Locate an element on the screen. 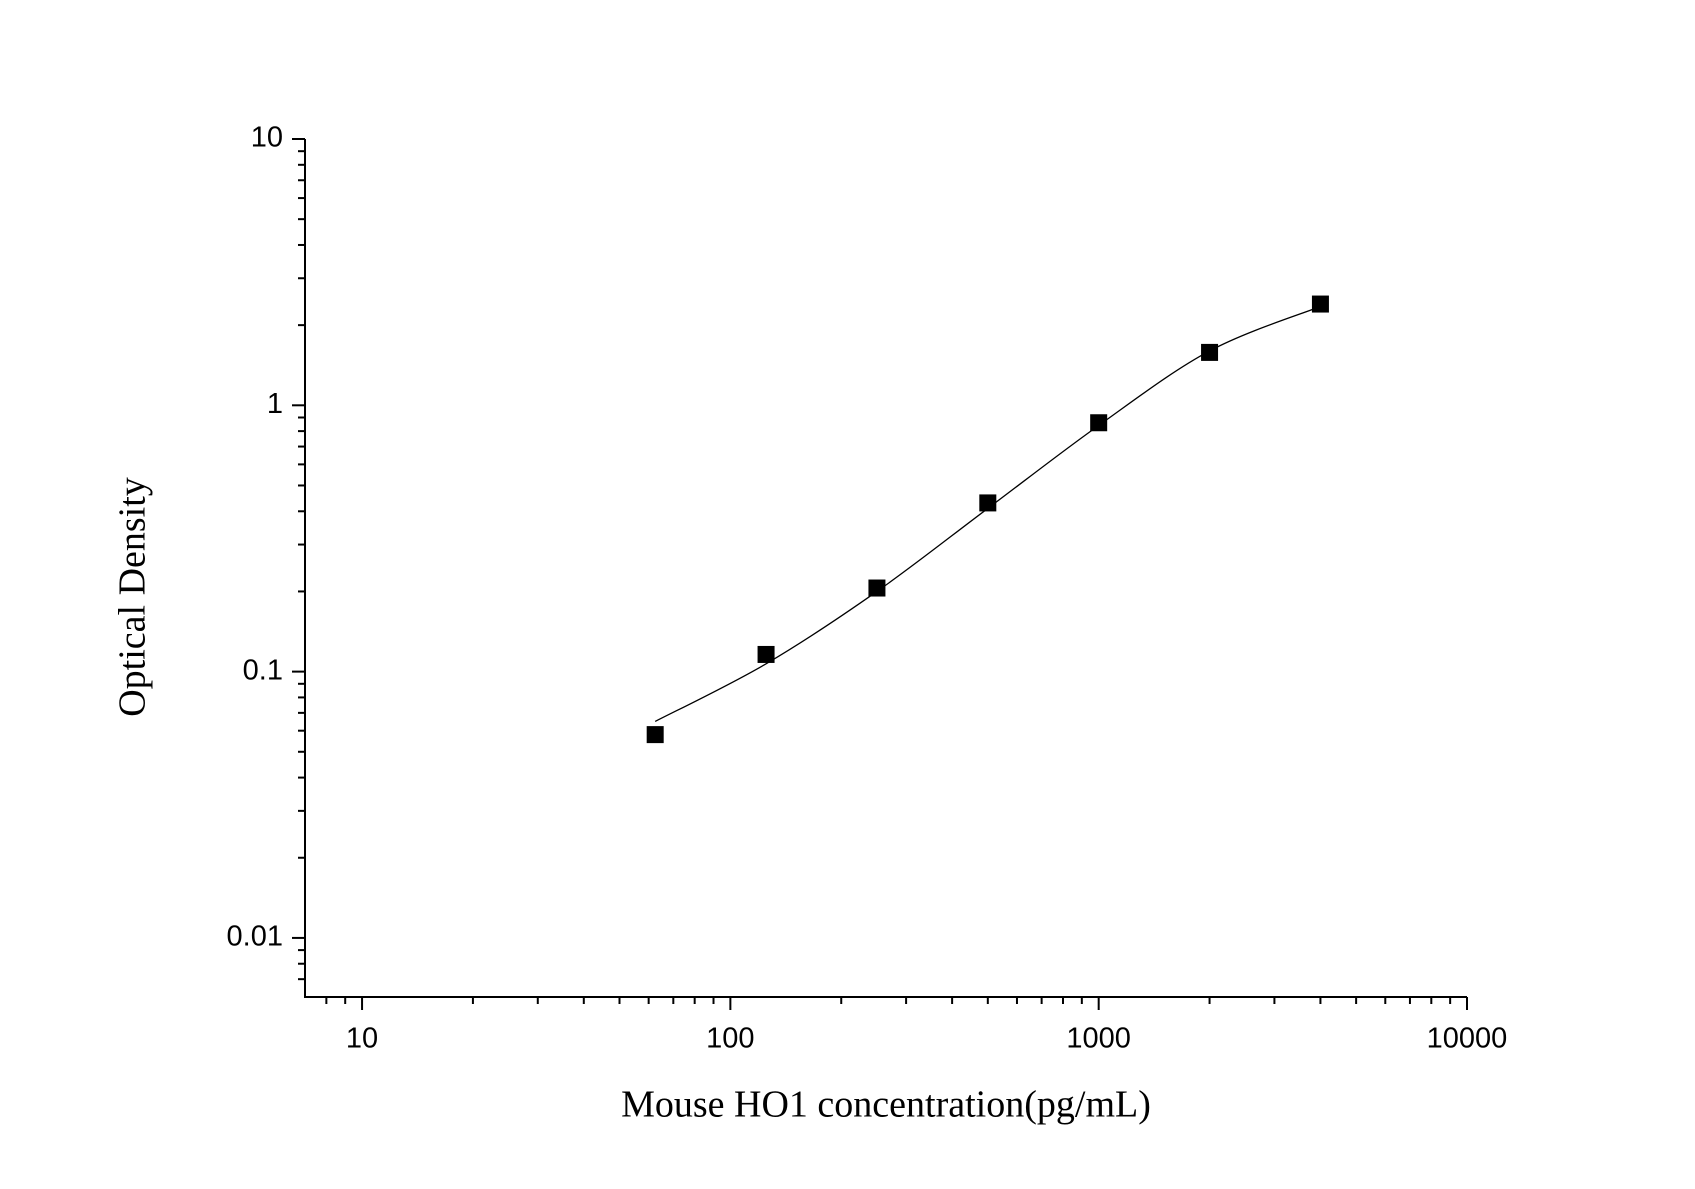  x-tick-label: 10 is located at coordinates (362, 1039).